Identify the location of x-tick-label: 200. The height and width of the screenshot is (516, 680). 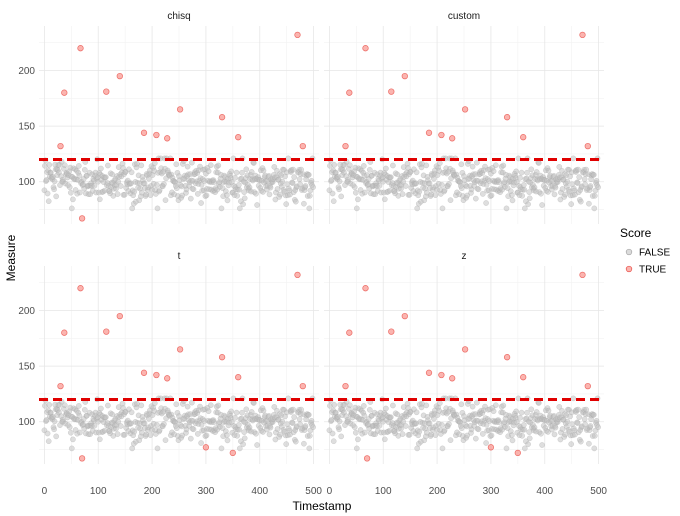
(437, 491).